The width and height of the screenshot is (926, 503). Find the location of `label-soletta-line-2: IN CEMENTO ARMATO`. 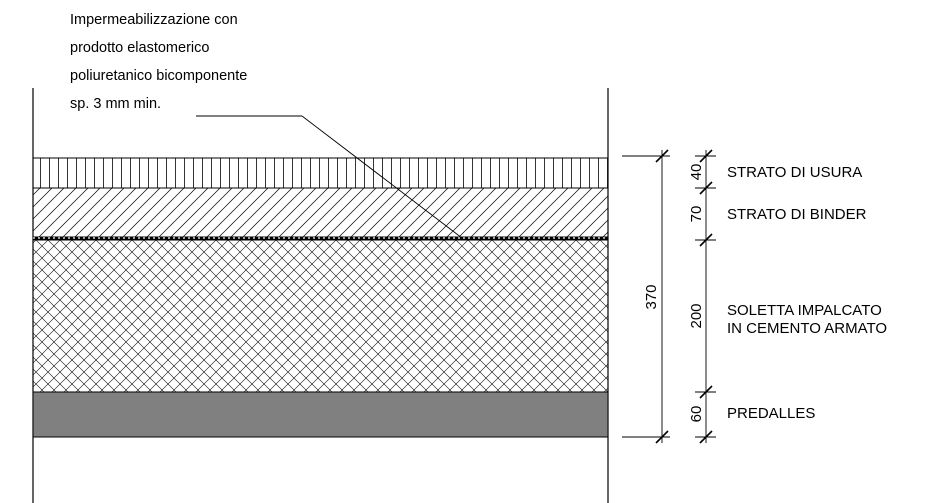

label-soletta-line-2: IN CEMENTO ARMATO is located at coordinates (807, 328).